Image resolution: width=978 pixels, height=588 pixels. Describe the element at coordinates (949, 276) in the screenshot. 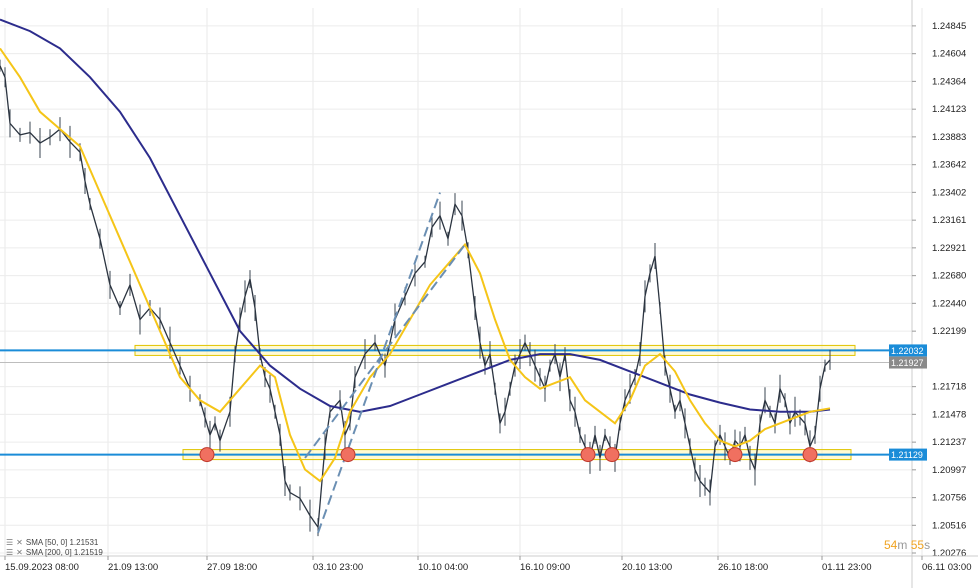

I see `y-tick-label: 1.22680` at that location.